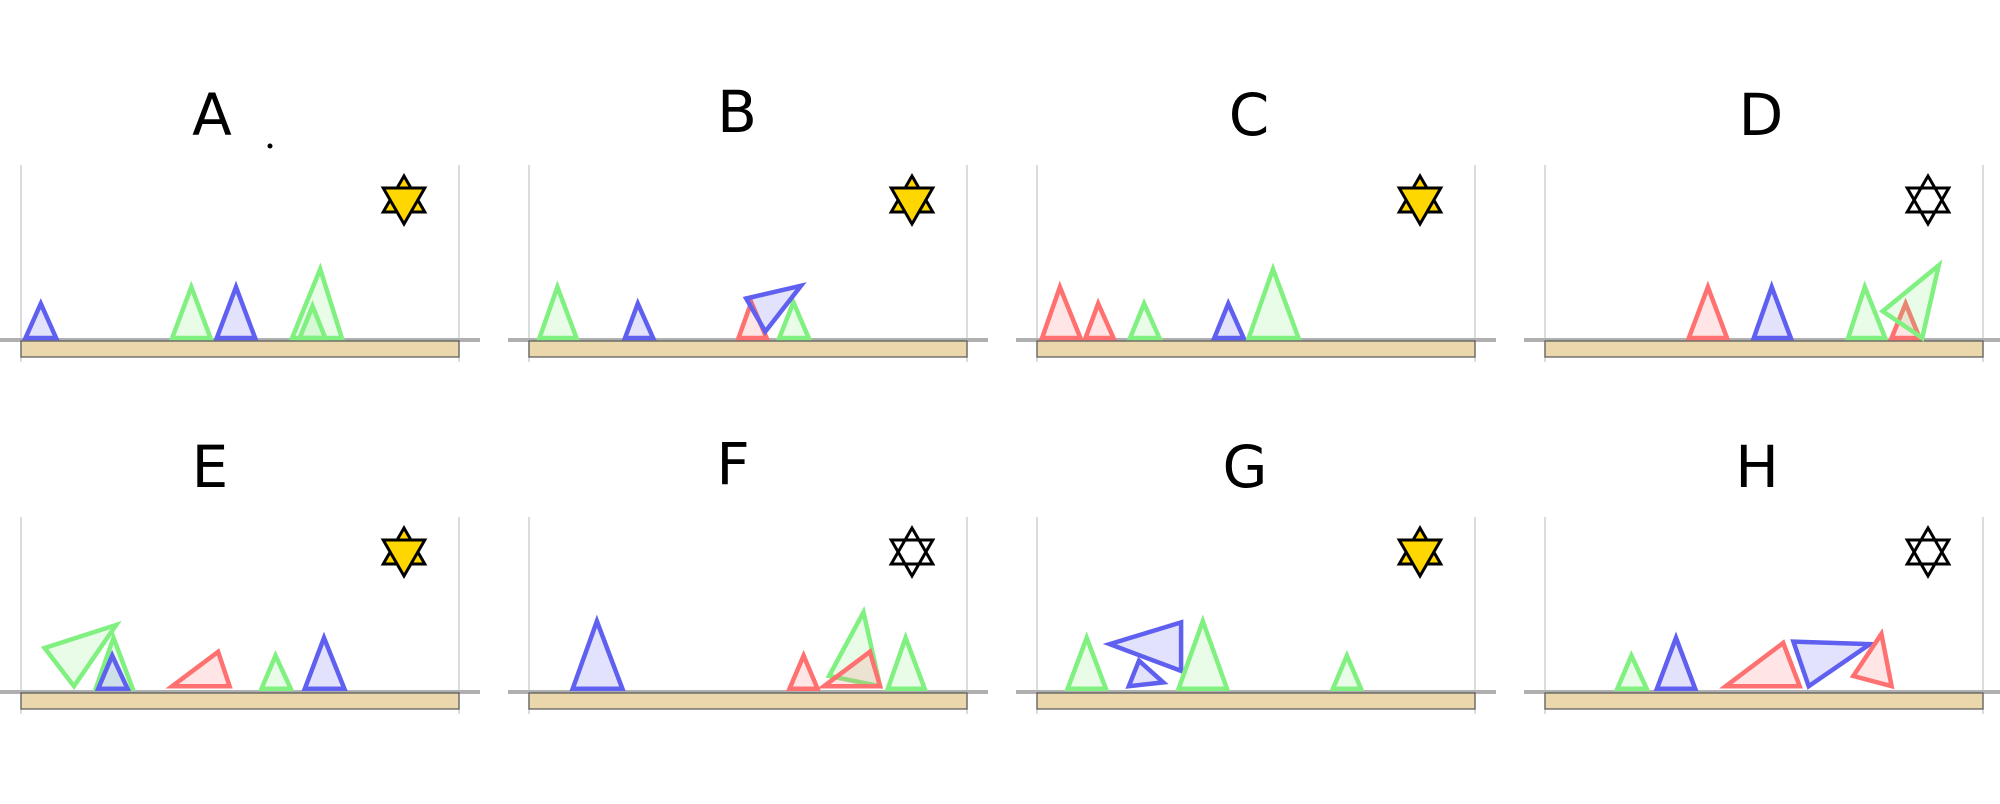 The width and height of the screenshot is (2000, 804). I want to click on panel-label-g: G, so click(1245, 467).